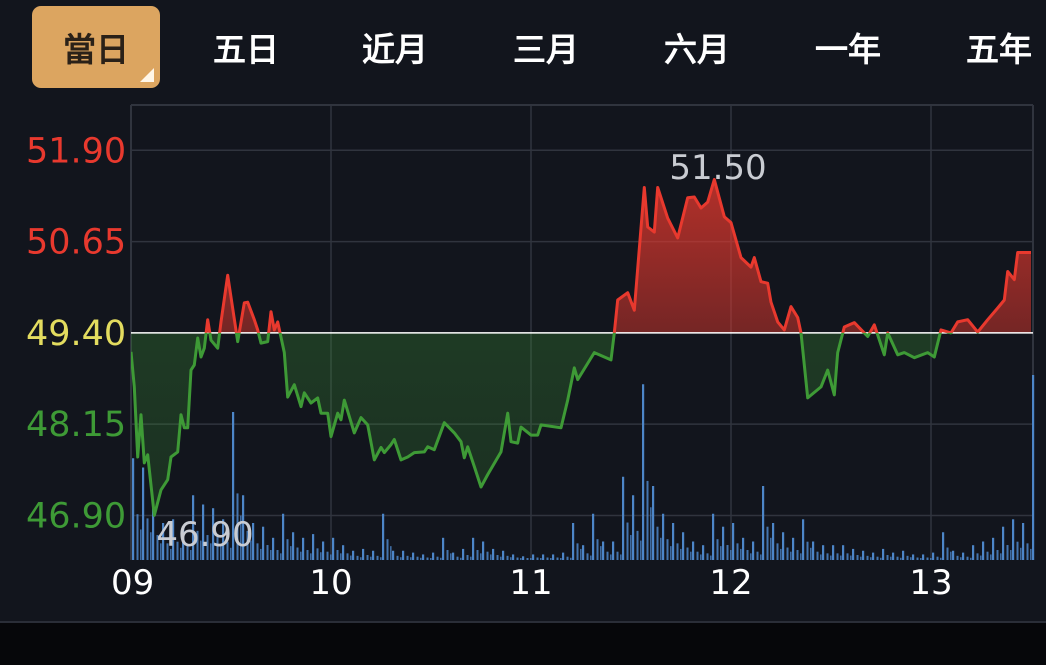  What do you see at coordinates (395, 47) in the screenshot?
I see `tab-2: 近月` at bounding box center [395, 47].